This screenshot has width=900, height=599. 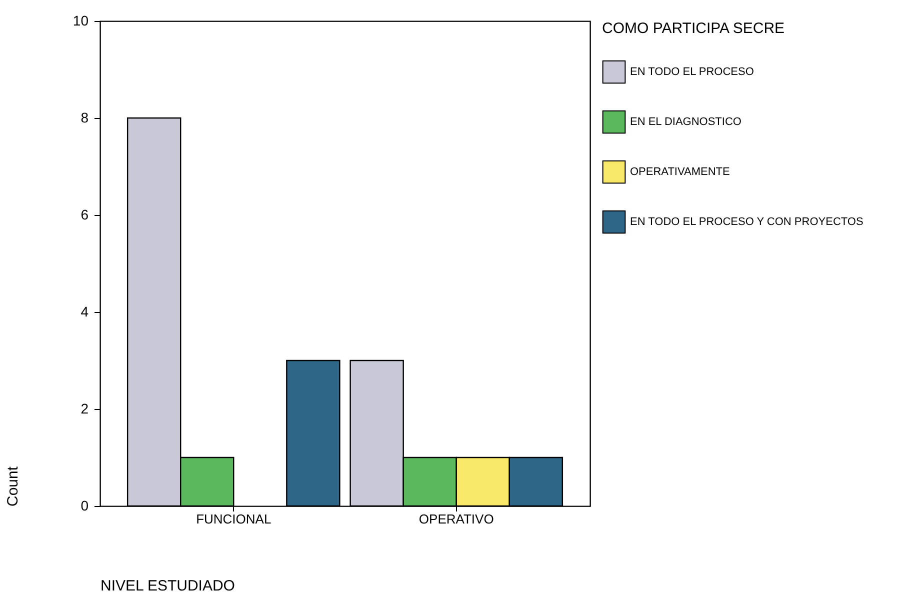 What do you see at coordinates (693, 28) in the screenshot?
I see `legend-title: COMO PARTICIPA SECRE` at bounding box center [693, 28].